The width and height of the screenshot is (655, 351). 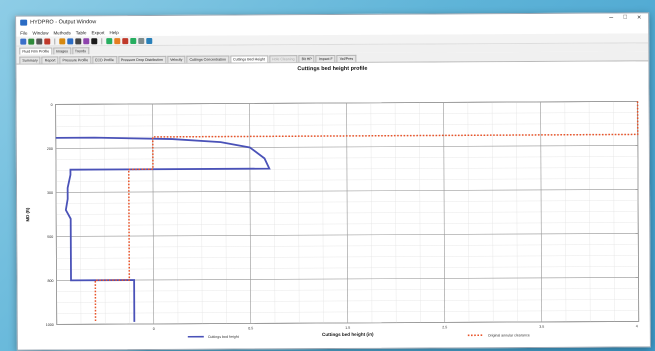 I want to click on y-tick-label: 800, so click(x=51, y=281).